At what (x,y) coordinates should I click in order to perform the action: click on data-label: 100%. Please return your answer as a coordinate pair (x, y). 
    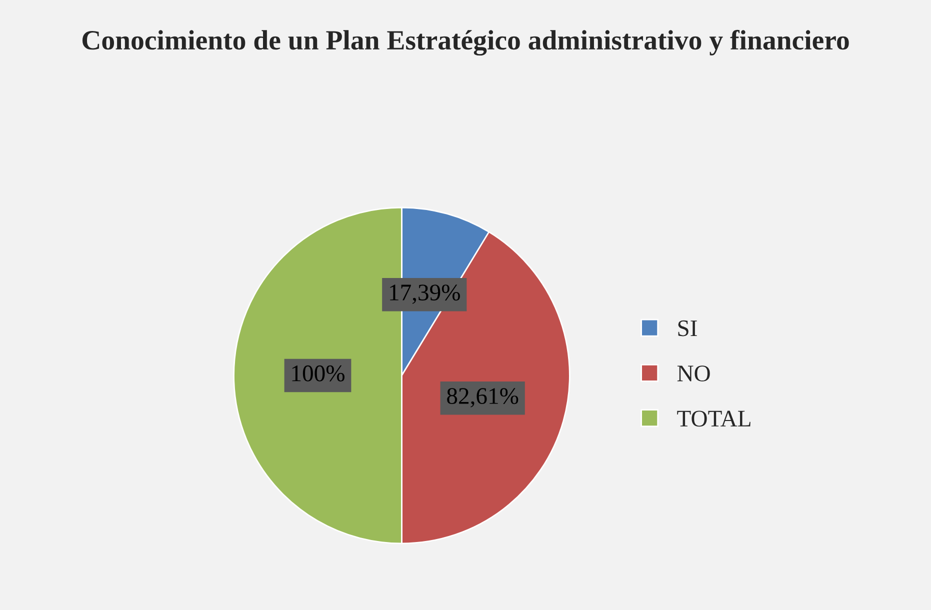
    Looking at the image, I should click on (318, 373).